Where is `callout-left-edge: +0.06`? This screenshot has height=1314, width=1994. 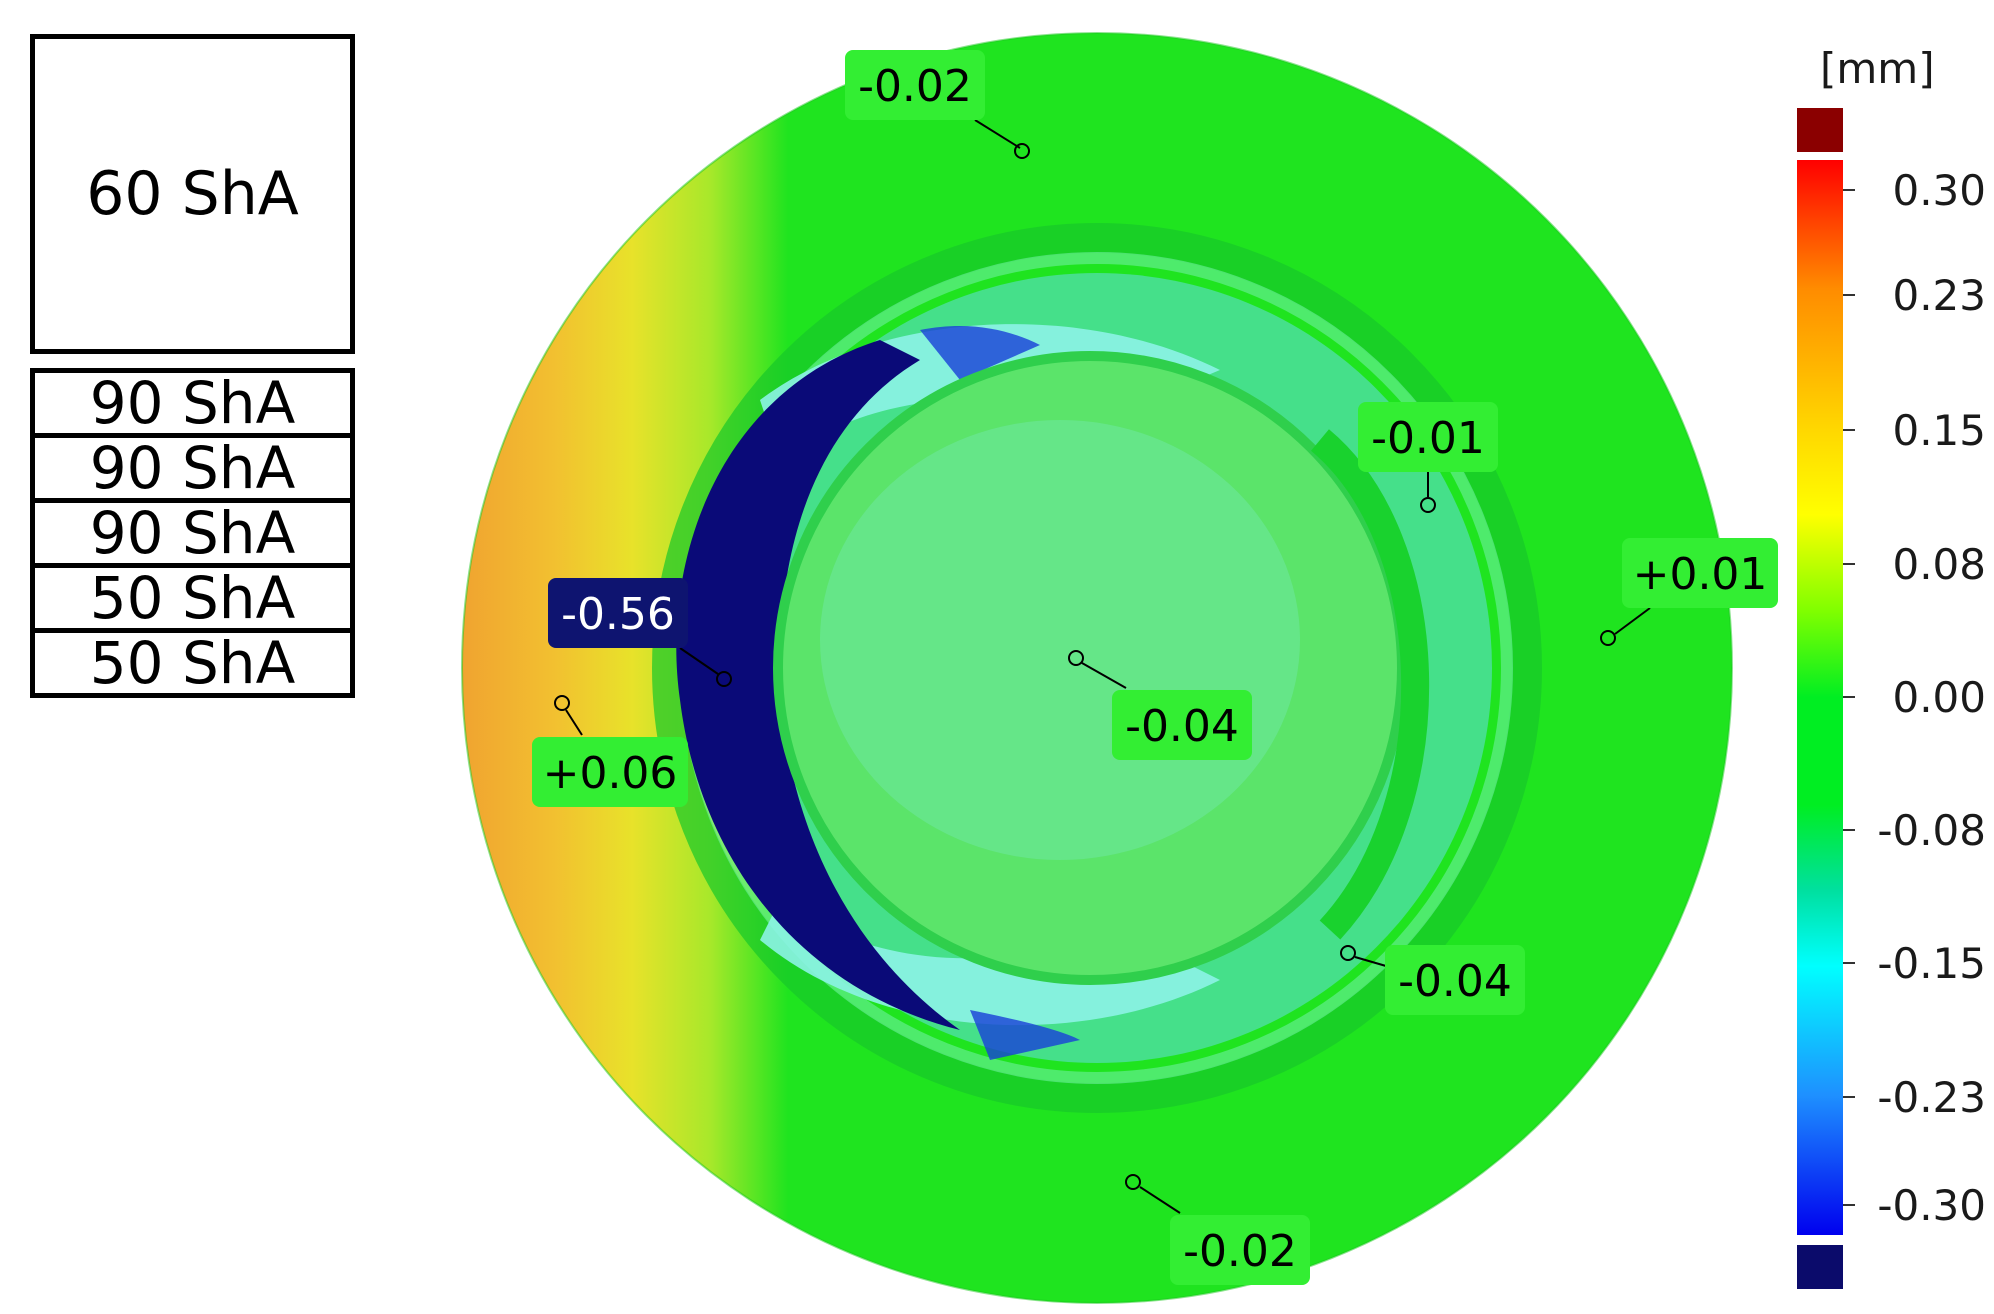 callout-left-edge: +0.06 is located at coordinates (610, 751).